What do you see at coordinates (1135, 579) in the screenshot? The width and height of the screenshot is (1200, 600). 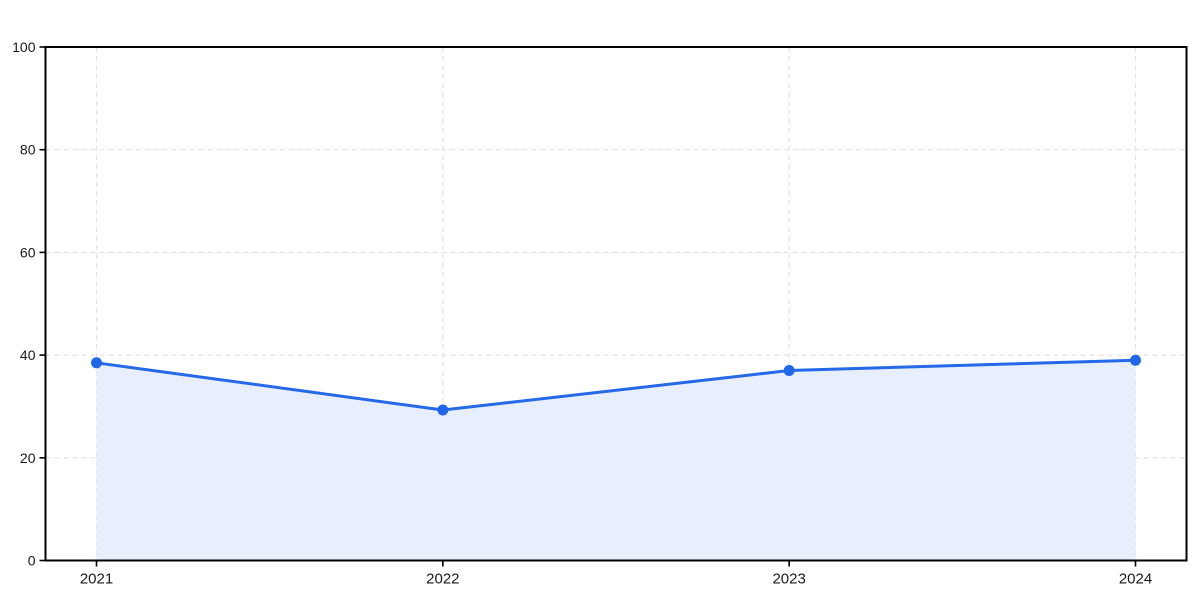 I see `x-tick-label: 2024` at bounding box center [1135, 579].